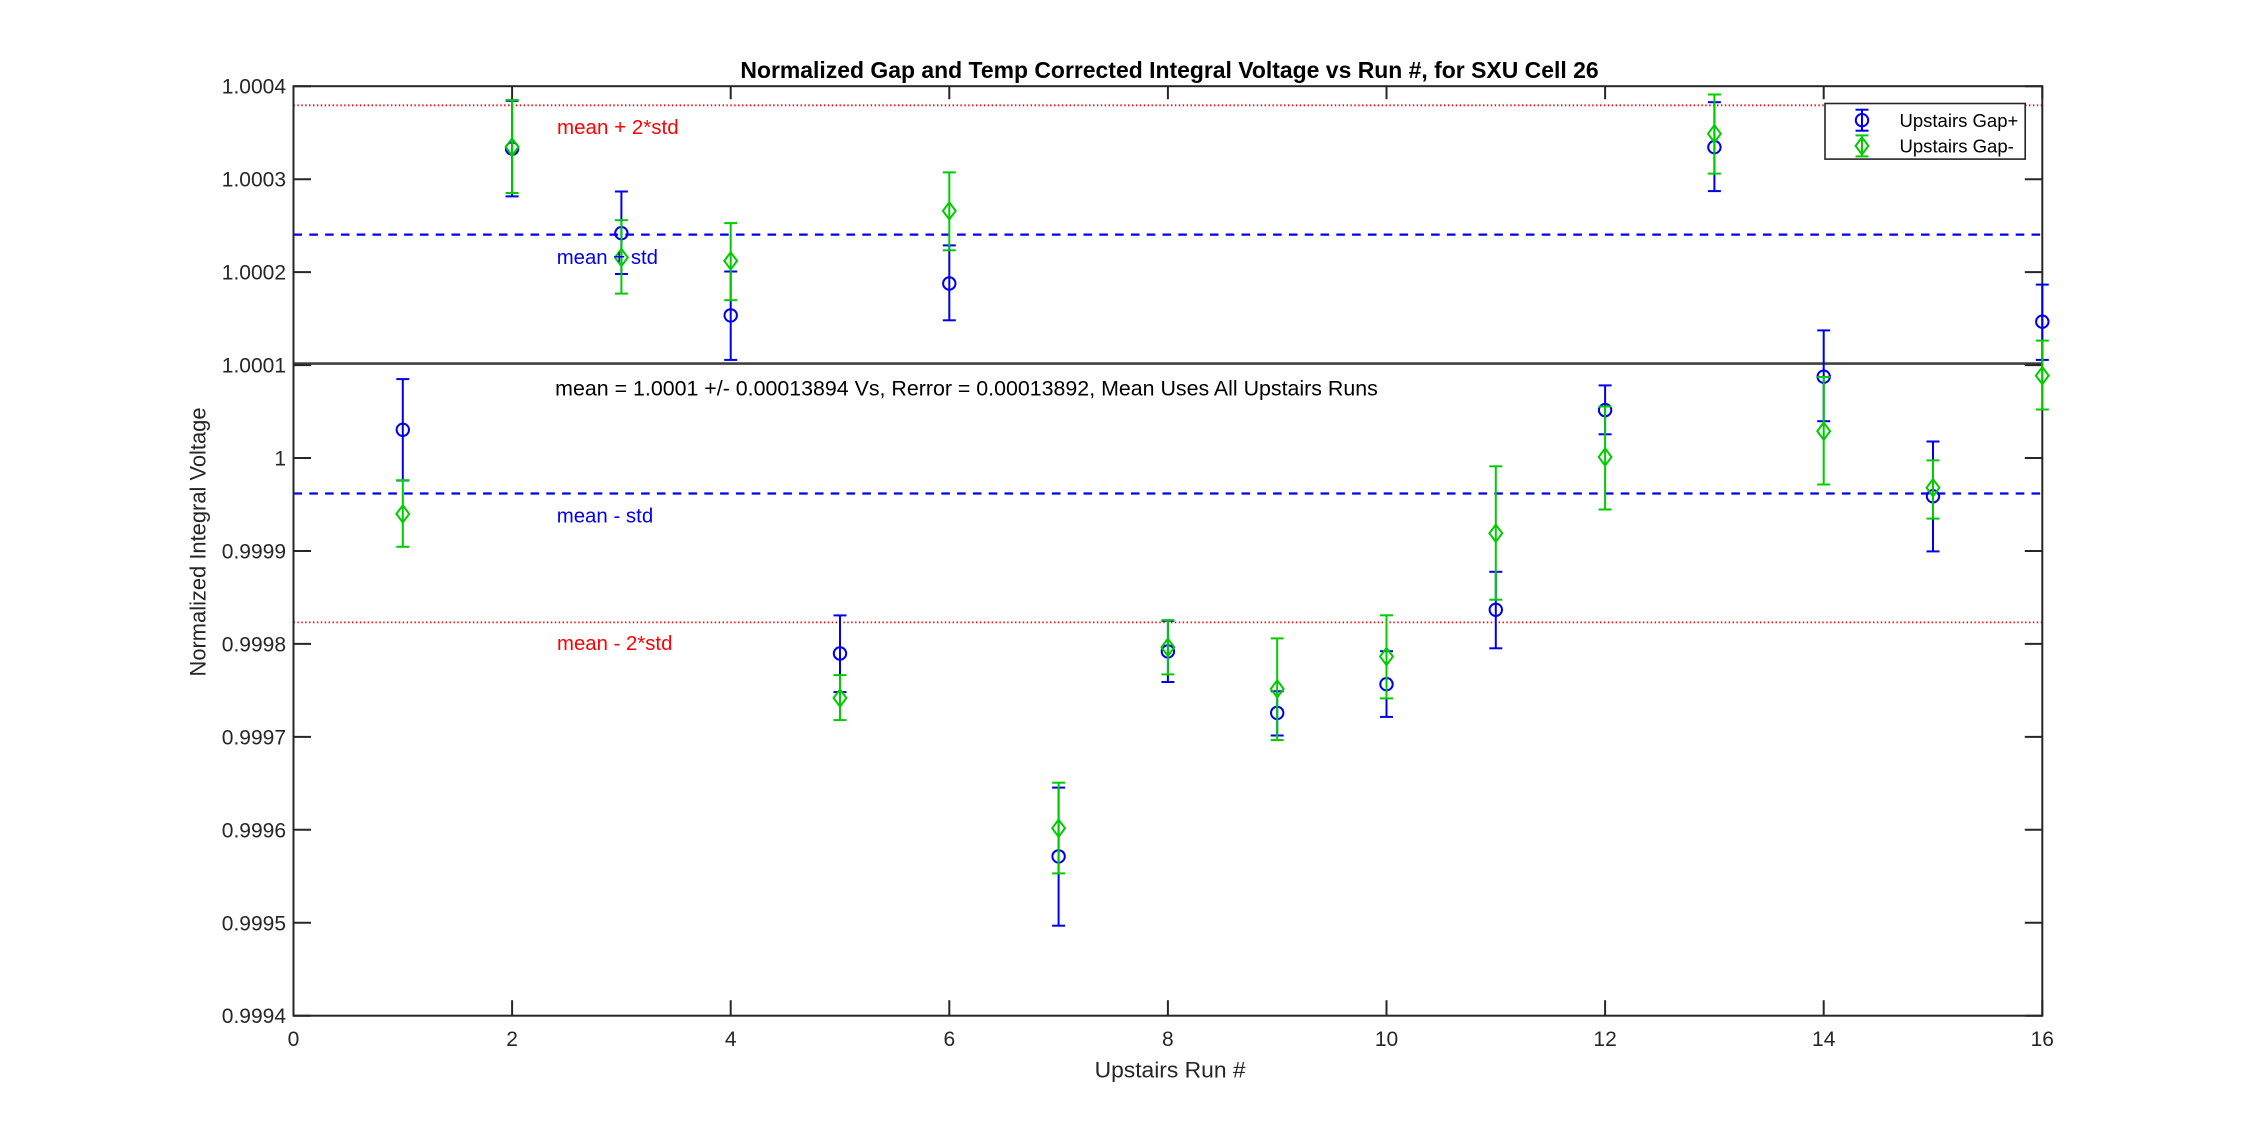 The image size is (2258, 1143). Describe the element at coordinates (1386, 1039) in the screenshot. I see `svg-text: 10` at that location.